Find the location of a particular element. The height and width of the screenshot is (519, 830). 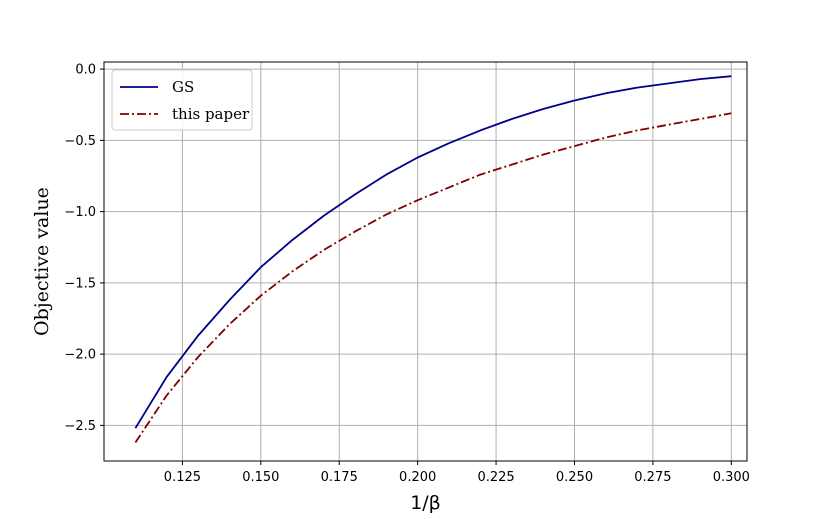

y-tick-label: −0.5 is located at coordinates (80, 141).